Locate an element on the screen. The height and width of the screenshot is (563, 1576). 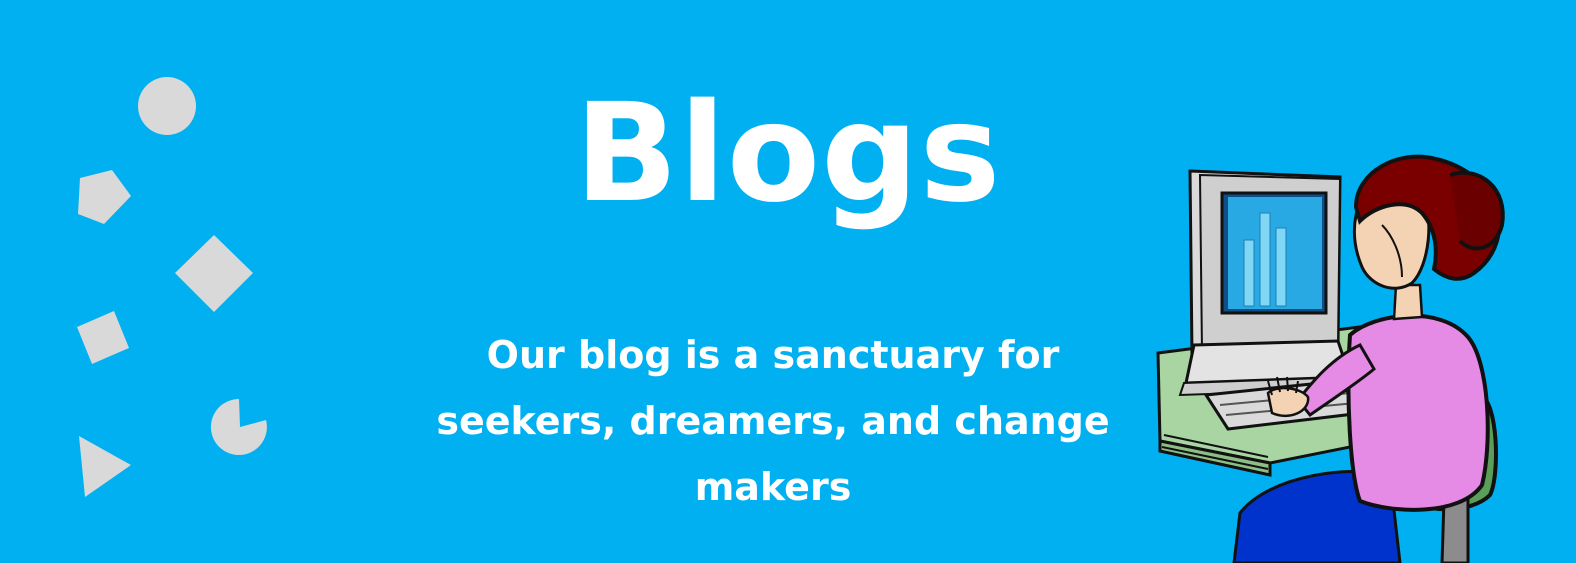
small-diamond-icon is located at coordinates (103, 337).